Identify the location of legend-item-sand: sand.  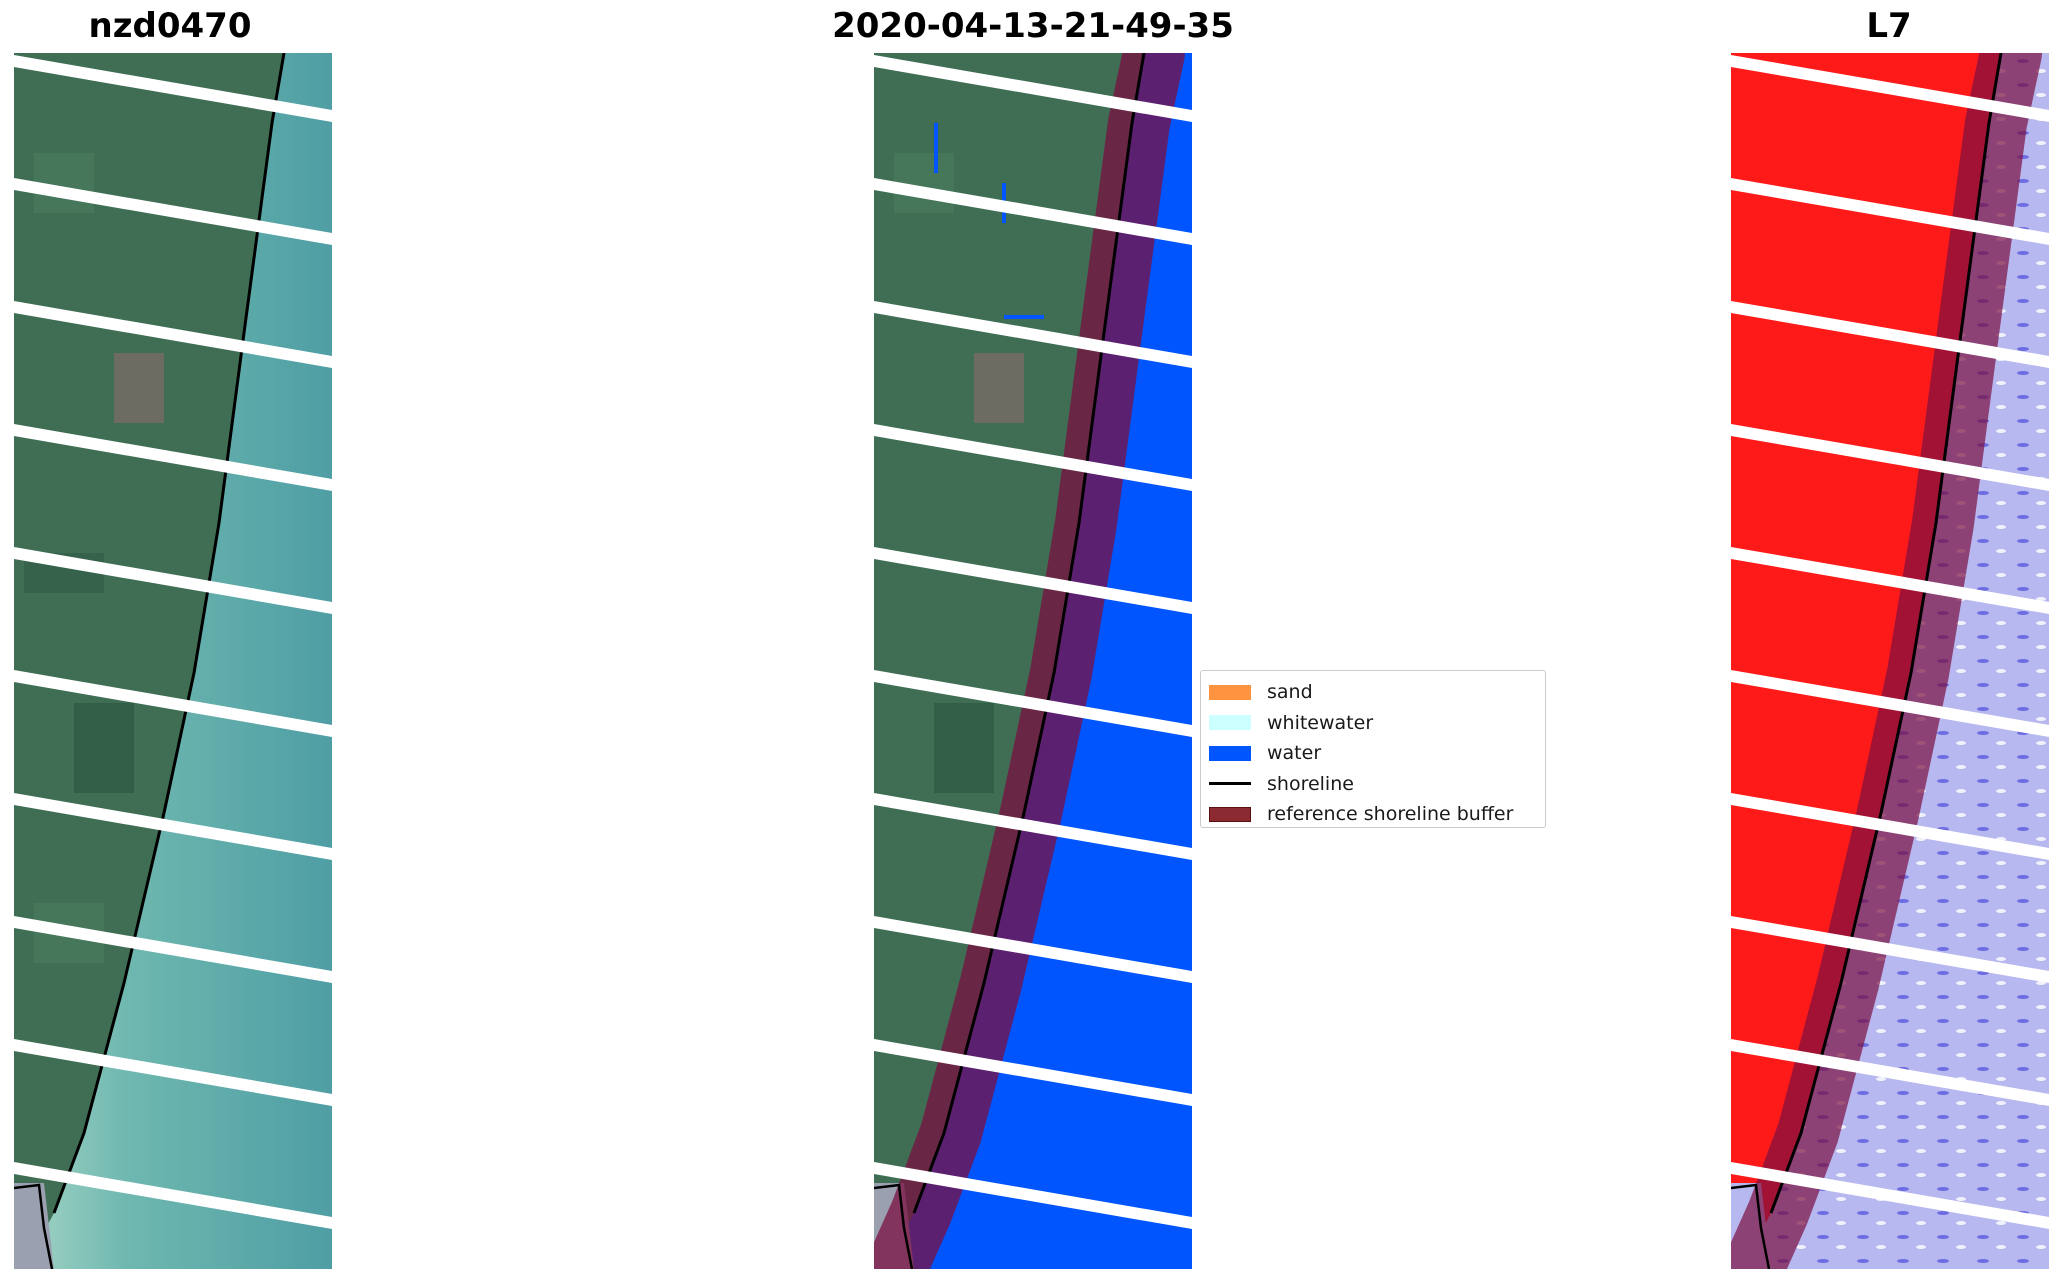
(1377, 692).